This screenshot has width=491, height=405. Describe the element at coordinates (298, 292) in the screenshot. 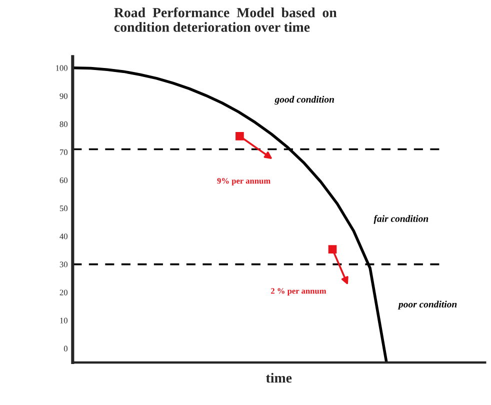

I see `annotation: 2 % per annum` at that location.